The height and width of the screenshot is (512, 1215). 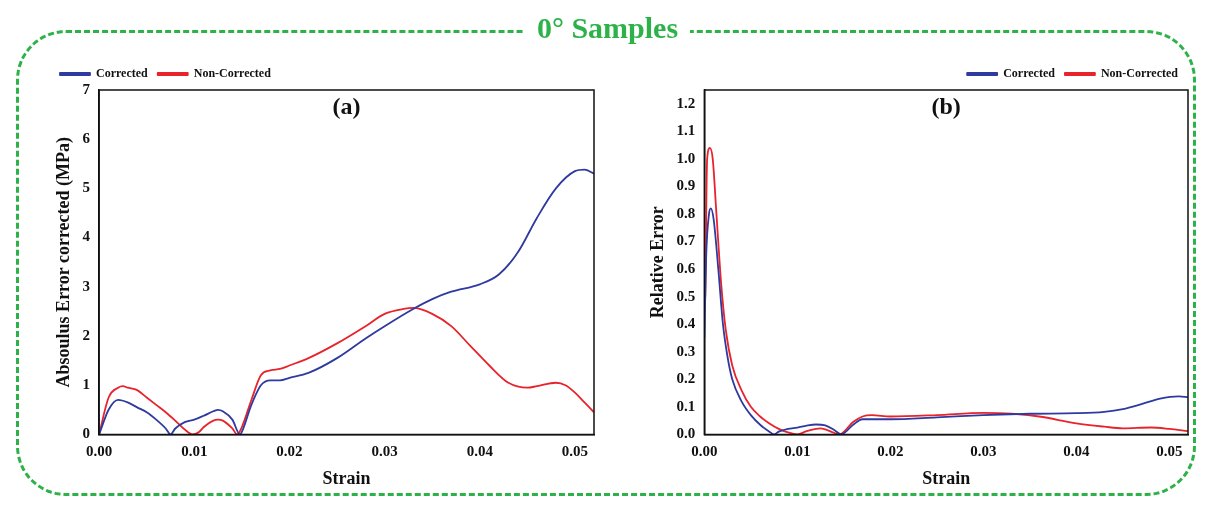 I want to click on y-tick-label: 1.0, so click(x=686, y=157).